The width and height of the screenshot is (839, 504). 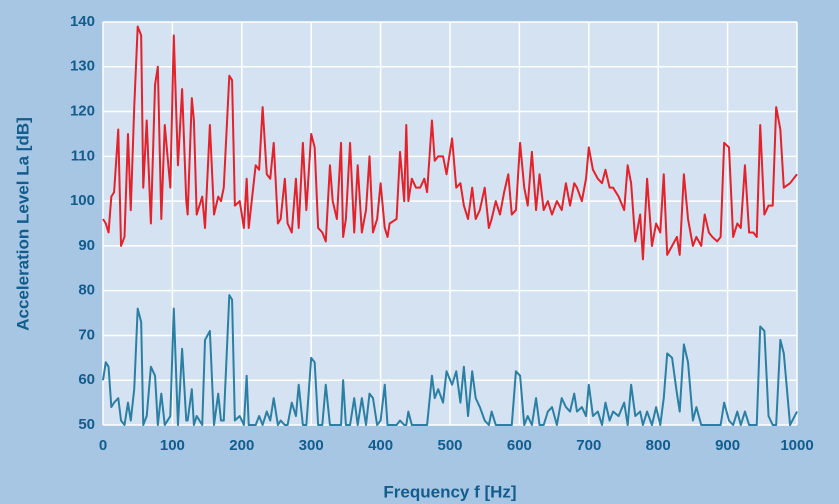 What do you see at coordinates (449, 445) in the screenshot?
I see `x-tick-label: 500` at bounding box center [449, 445].